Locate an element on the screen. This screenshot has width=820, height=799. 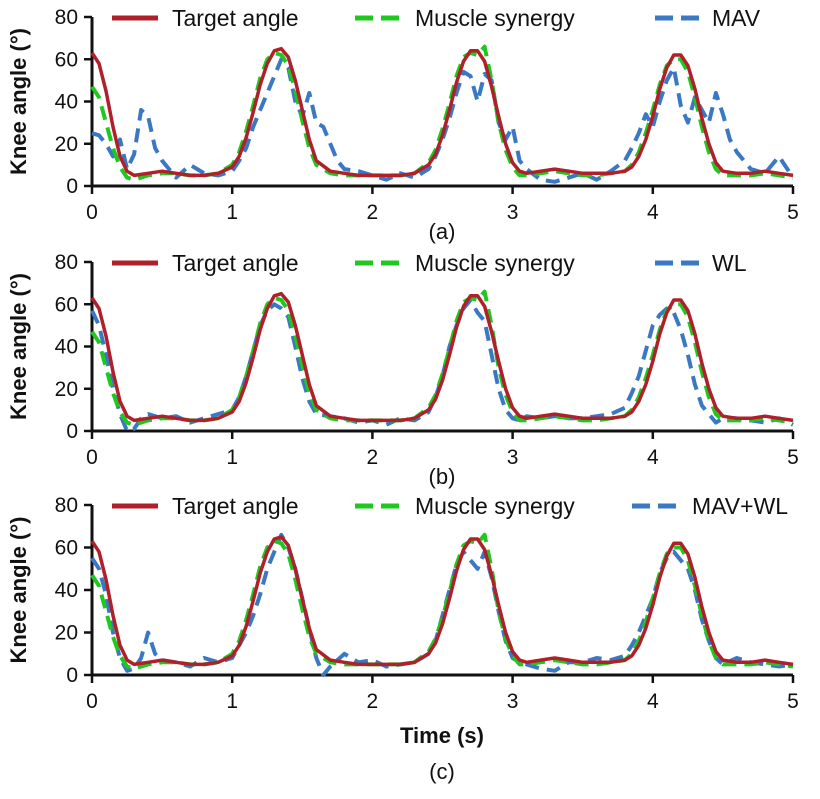
legend-label: WL is located at coordinates (729, 263).